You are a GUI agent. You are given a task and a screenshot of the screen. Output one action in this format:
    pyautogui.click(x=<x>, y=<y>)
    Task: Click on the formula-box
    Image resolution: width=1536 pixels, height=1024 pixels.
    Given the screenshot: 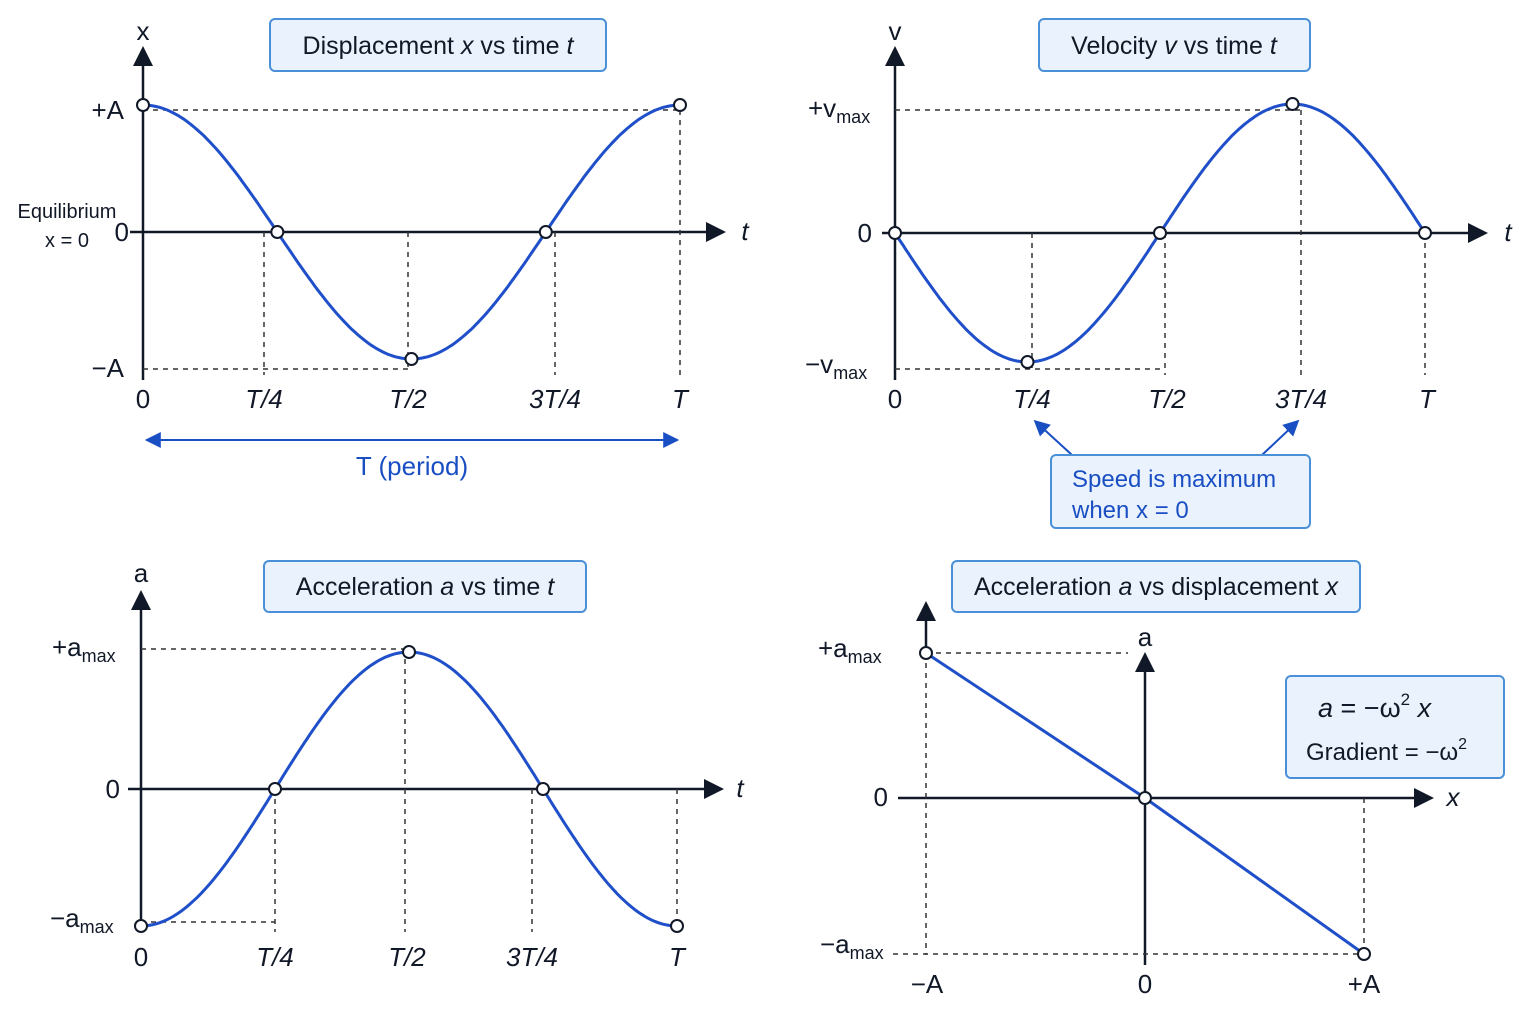 What is the action you would take?
    pyautogui.click(x=1395, y=727)
    